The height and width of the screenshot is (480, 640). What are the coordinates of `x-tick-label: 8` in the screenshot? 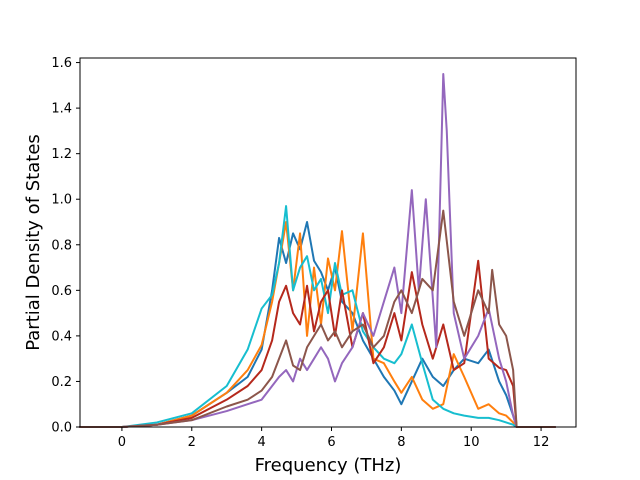 It's located at (401, 442).